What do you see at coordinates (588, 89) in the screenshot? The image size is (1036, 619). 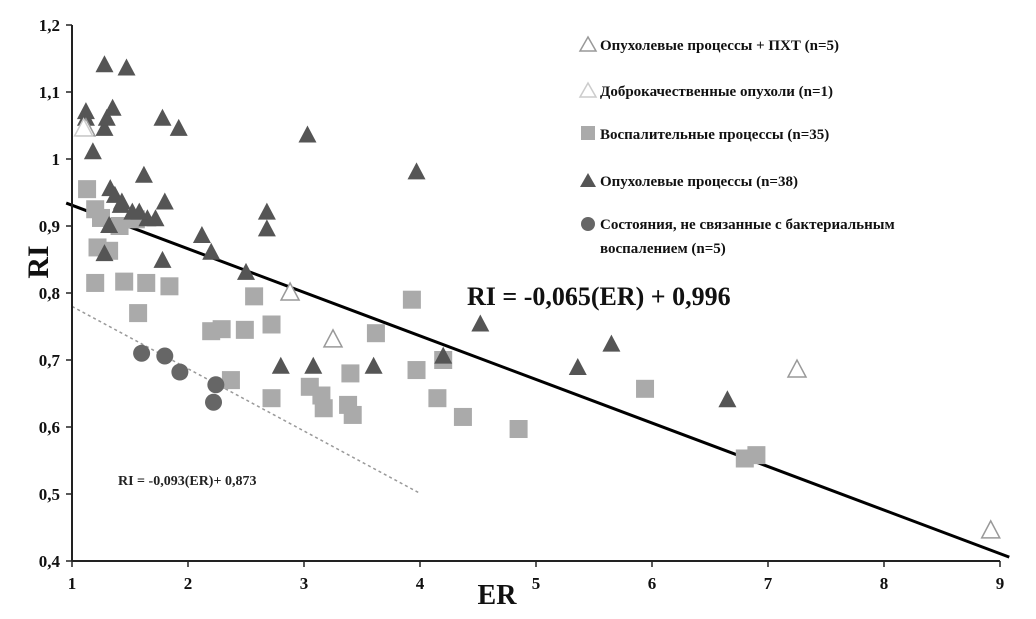 I see `legend-marker-triangle-open-light` at bounding box center [588, 89].